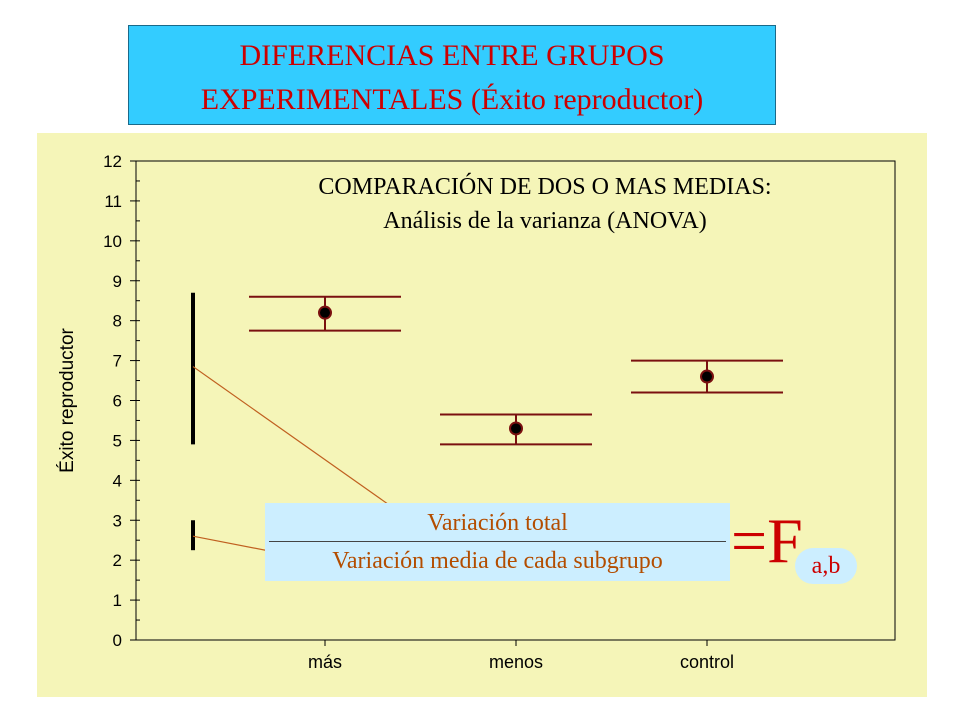 This screenshot has height=720, width=960. Describe the element at coordinates (497, 561) in the screenshot. I see `formula-denominator: Variación media de cada subgrupo` at that location.